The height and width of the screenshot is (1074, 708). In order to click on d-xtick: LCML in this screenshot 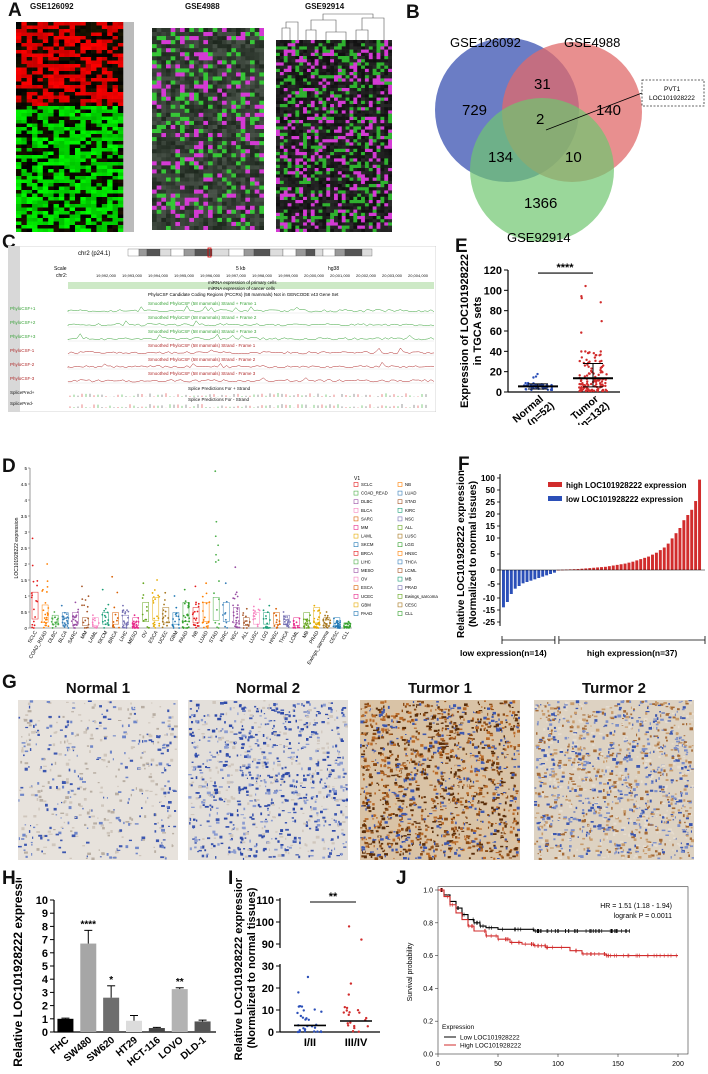, I will do `click(295, 637)`.